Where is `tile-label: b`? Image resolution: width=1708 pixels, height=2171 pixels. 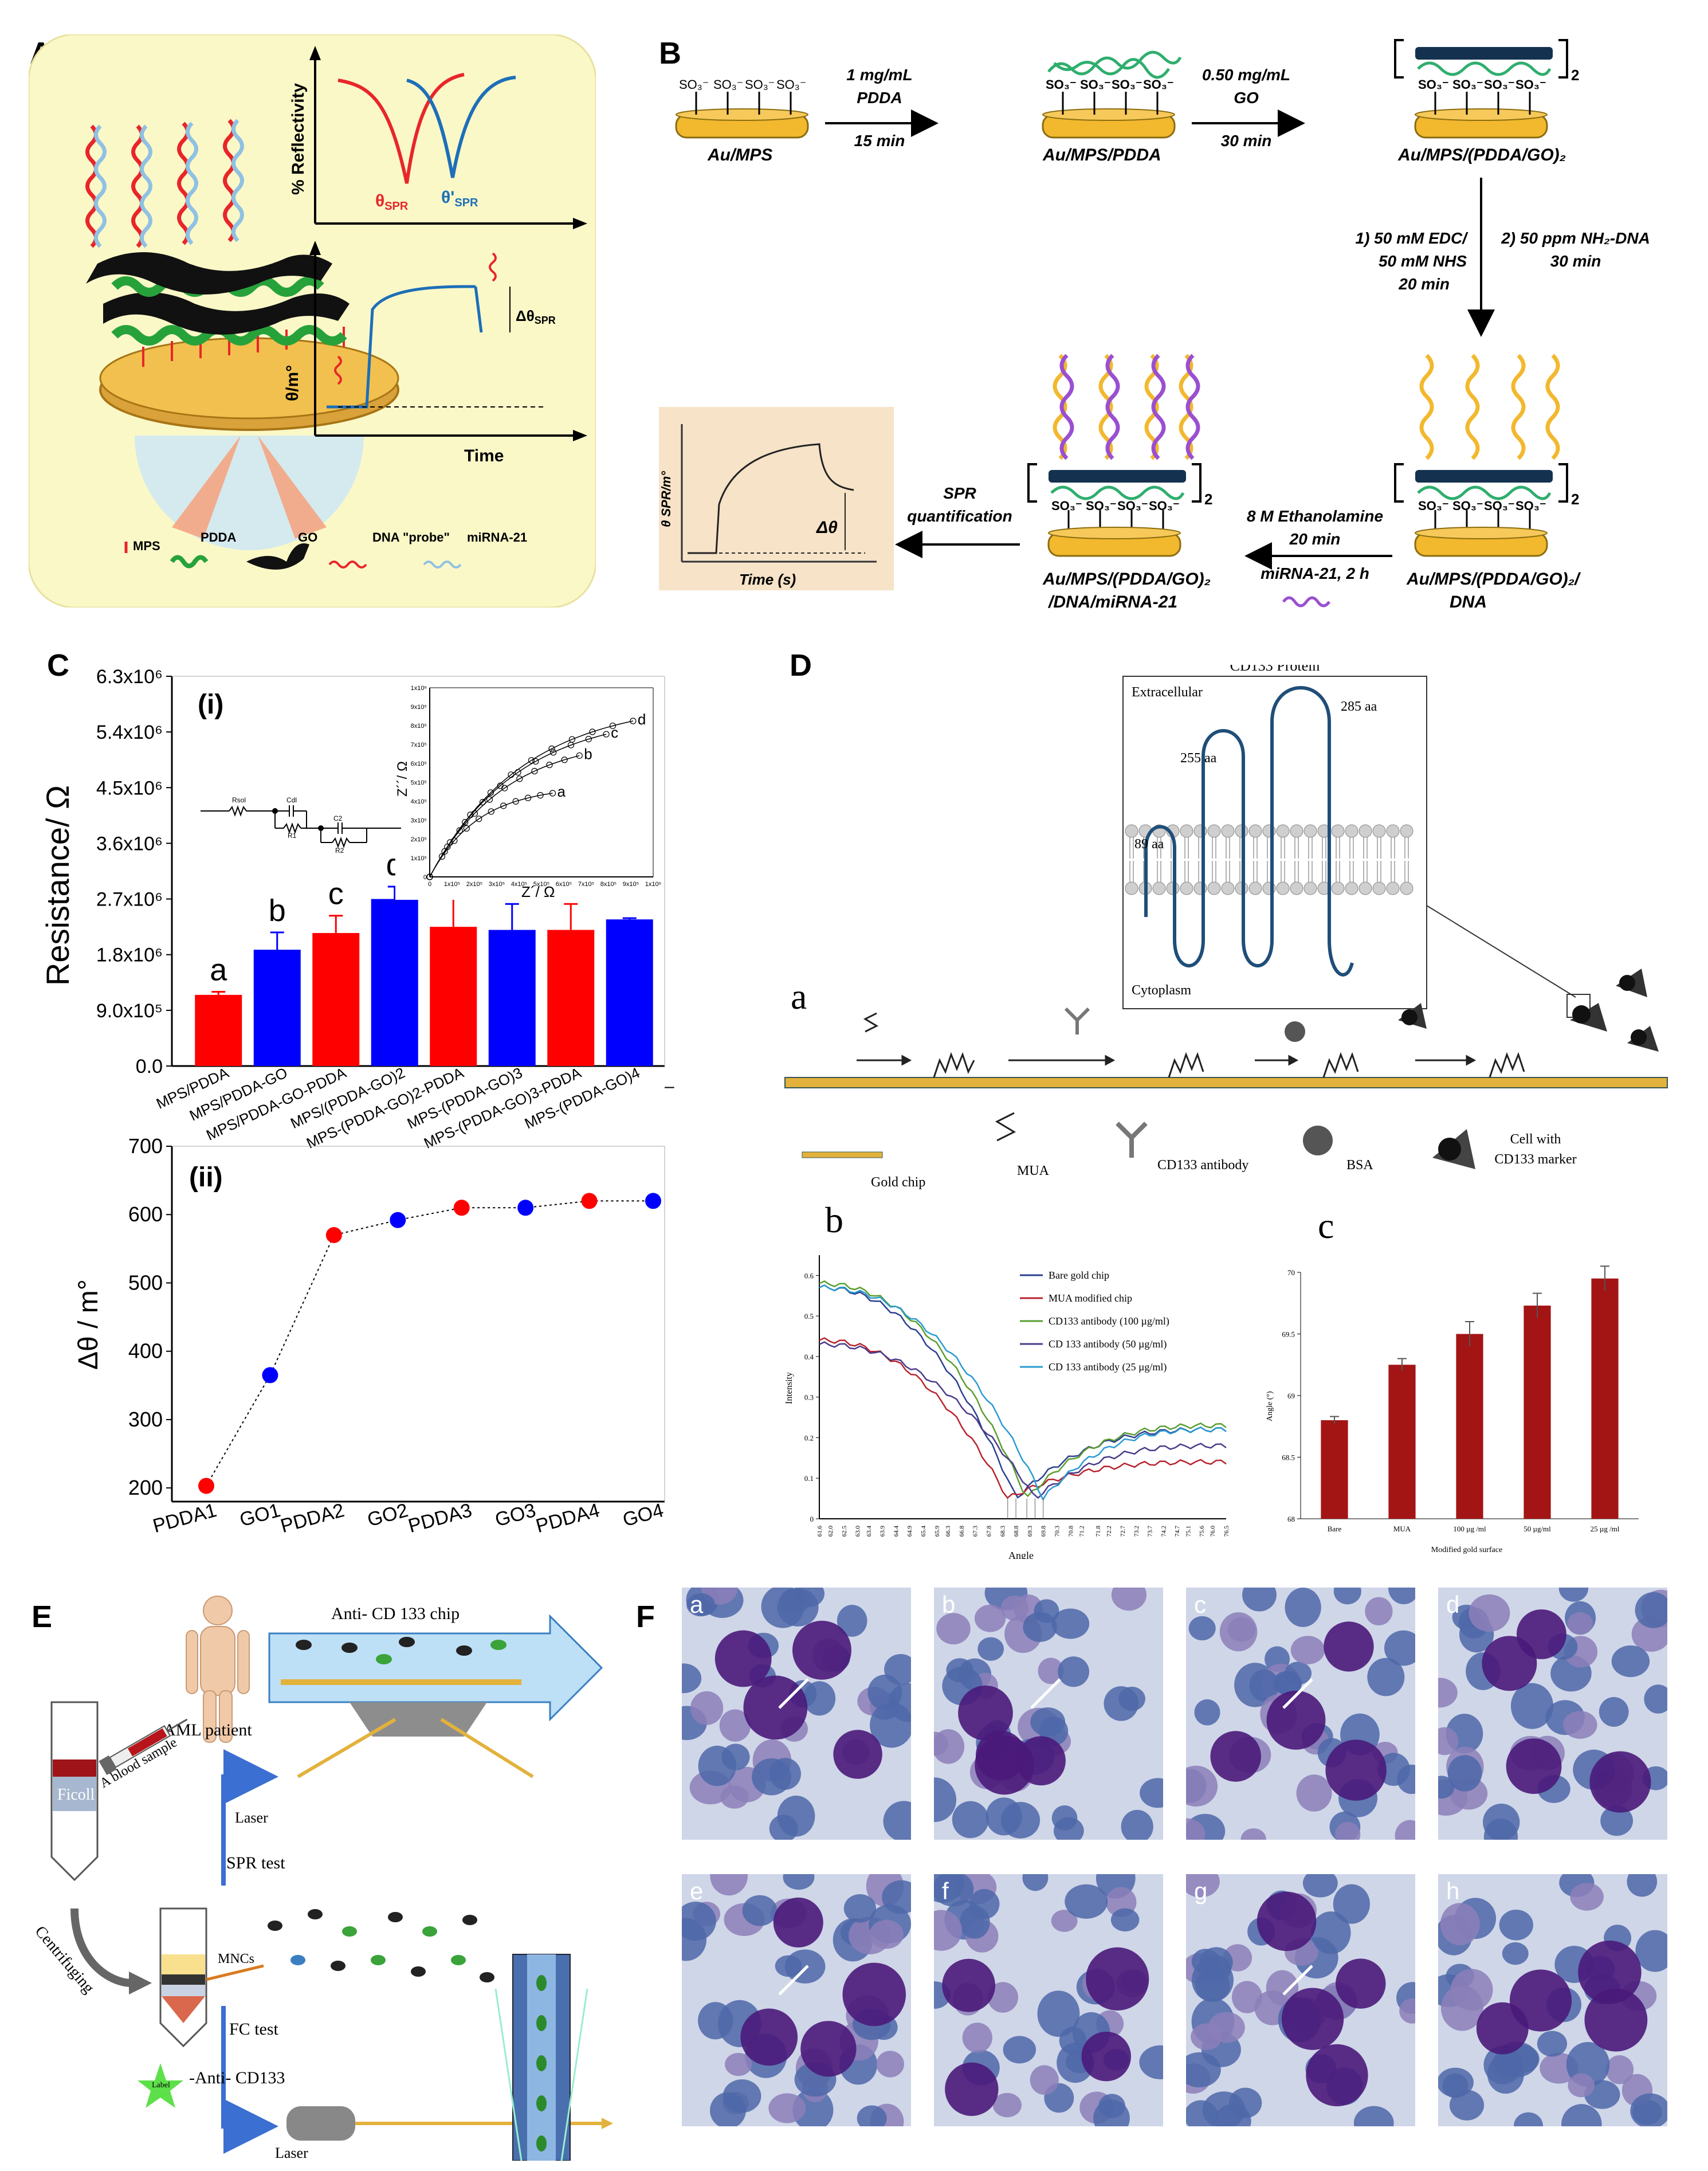 tile-label: b is located at coordinates (948, 1604).